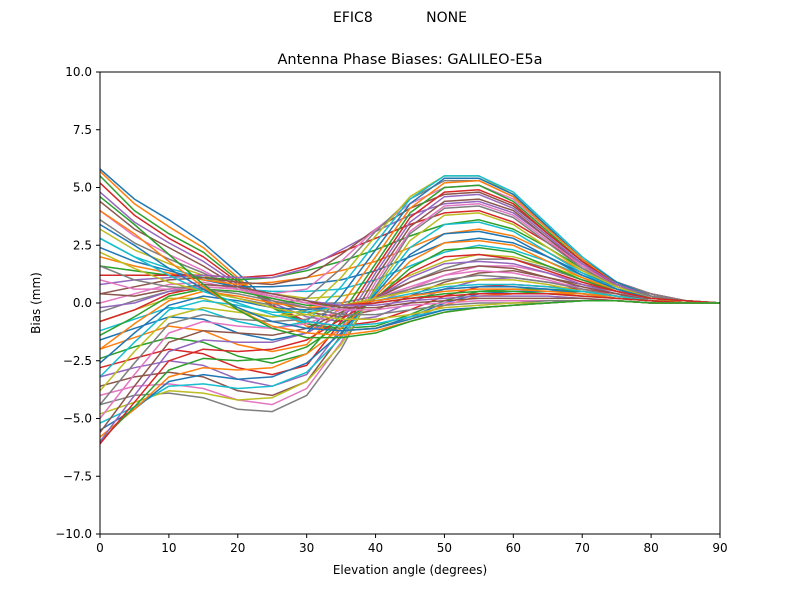  What do you see at coordinates (82, 303) in the screenshot?
I see `y-tick-label: 0.0` at bounding box center [82, 303].